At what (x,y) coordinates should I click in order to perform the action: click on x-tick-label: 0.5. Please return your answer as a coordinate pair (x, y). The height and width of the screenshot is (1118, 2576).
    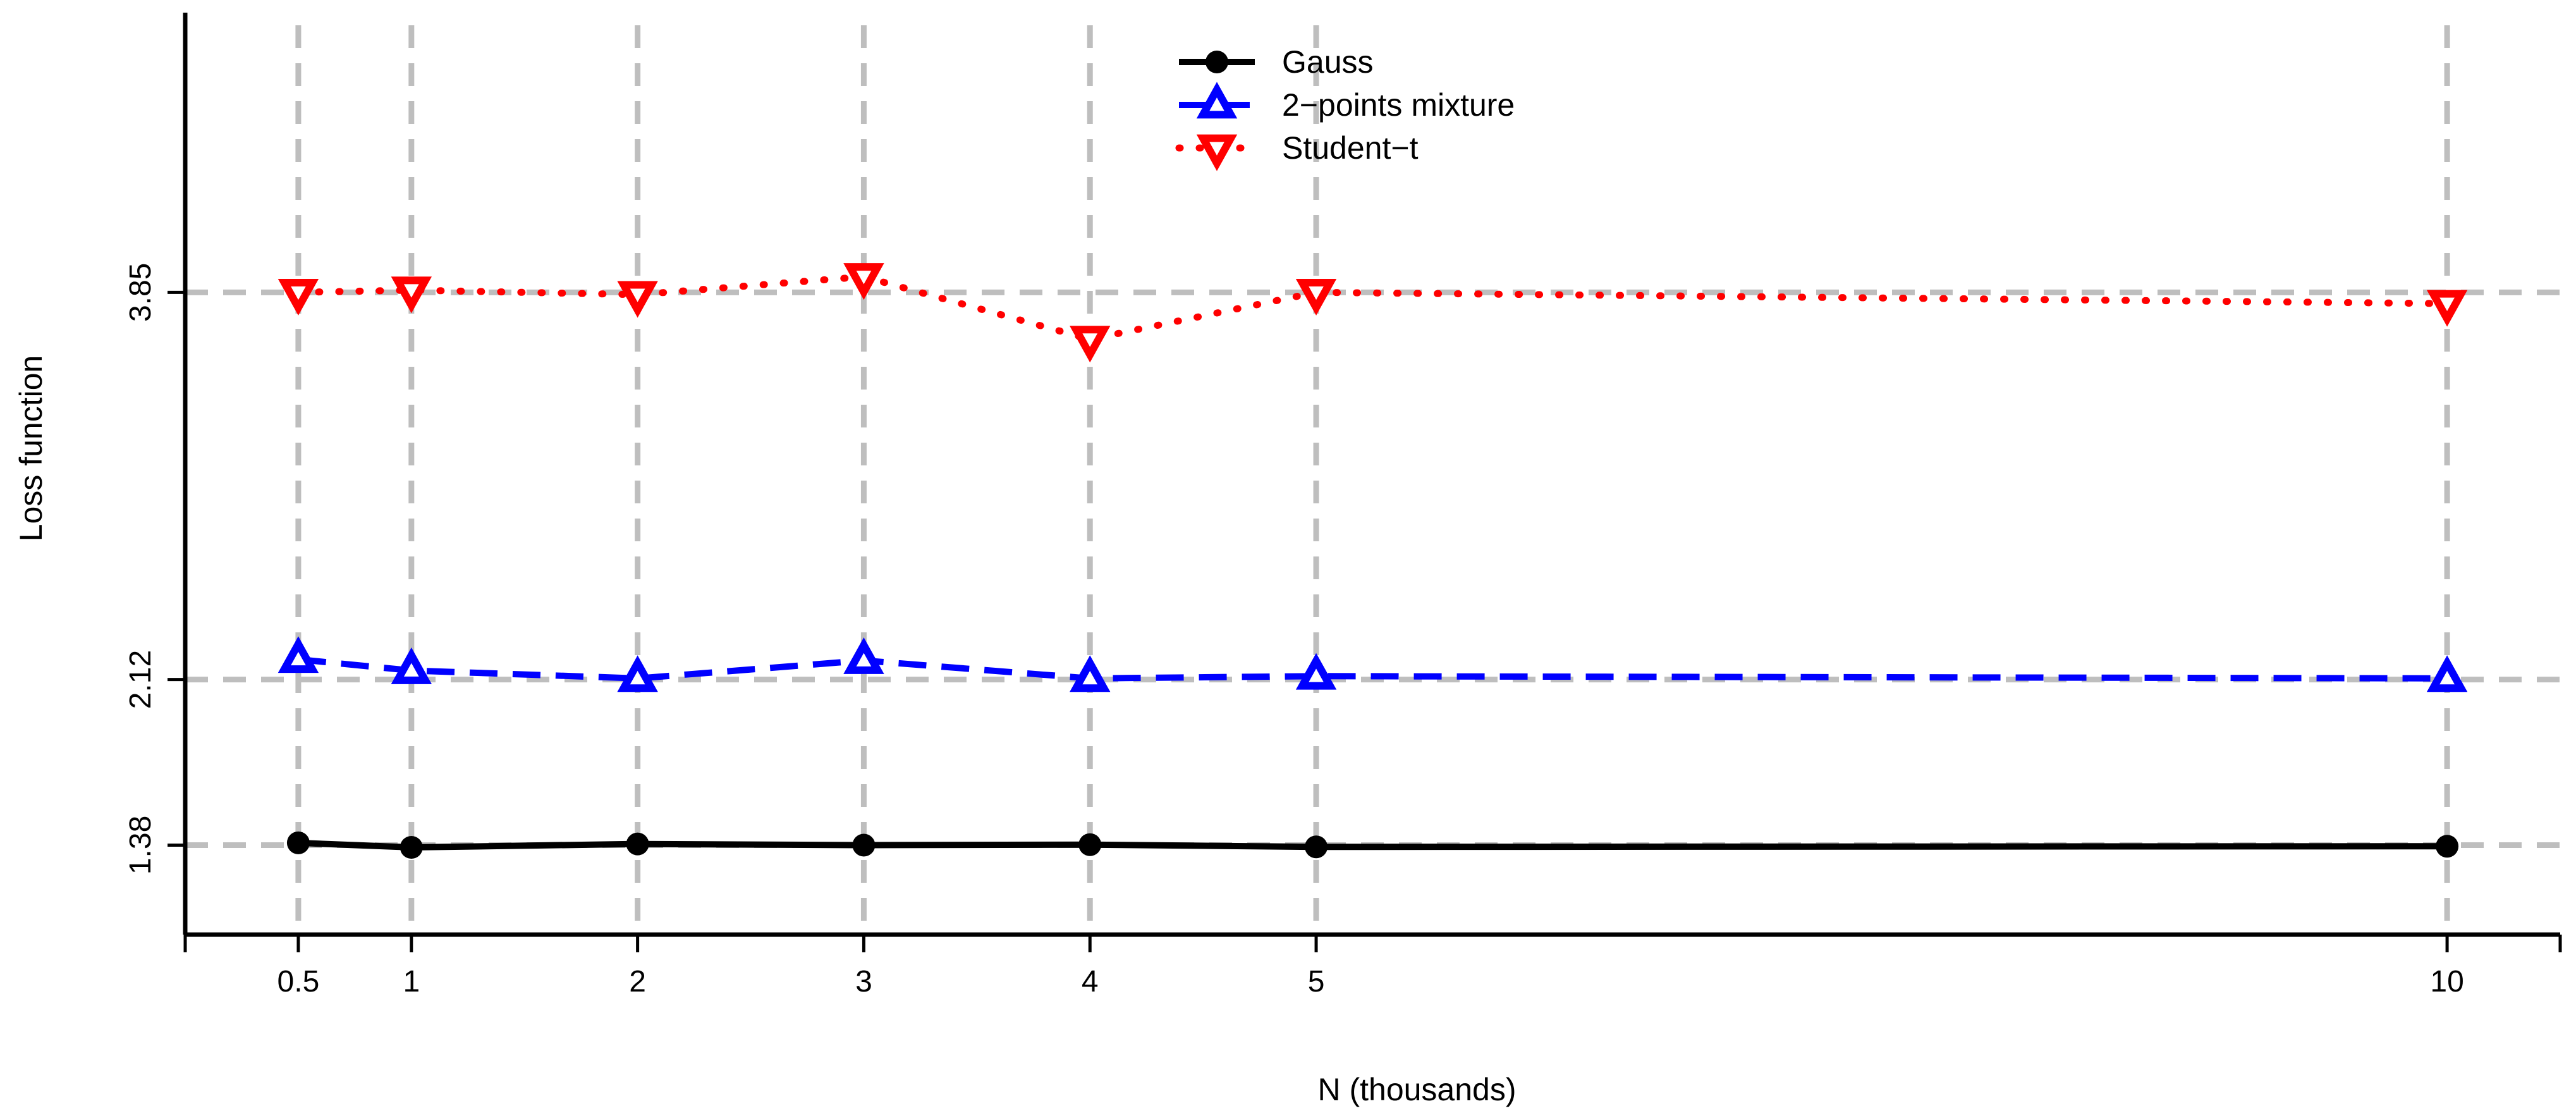
    Looking at the image, I should click on (299, 981).